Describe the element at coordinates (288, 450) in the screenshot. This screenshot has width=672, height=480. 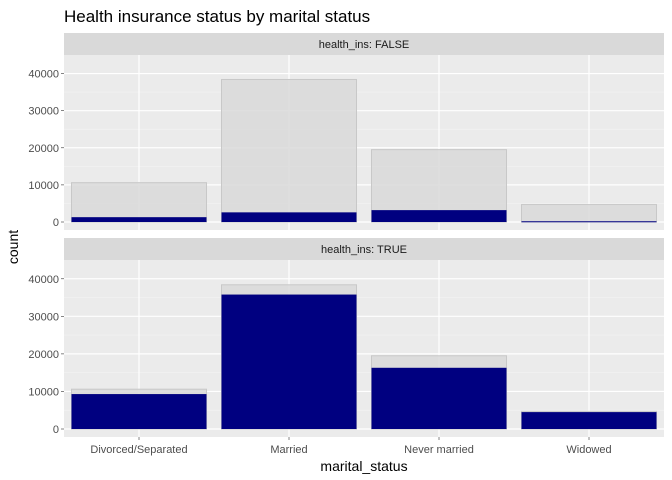
I see `x-tick-label: Married` at that location.